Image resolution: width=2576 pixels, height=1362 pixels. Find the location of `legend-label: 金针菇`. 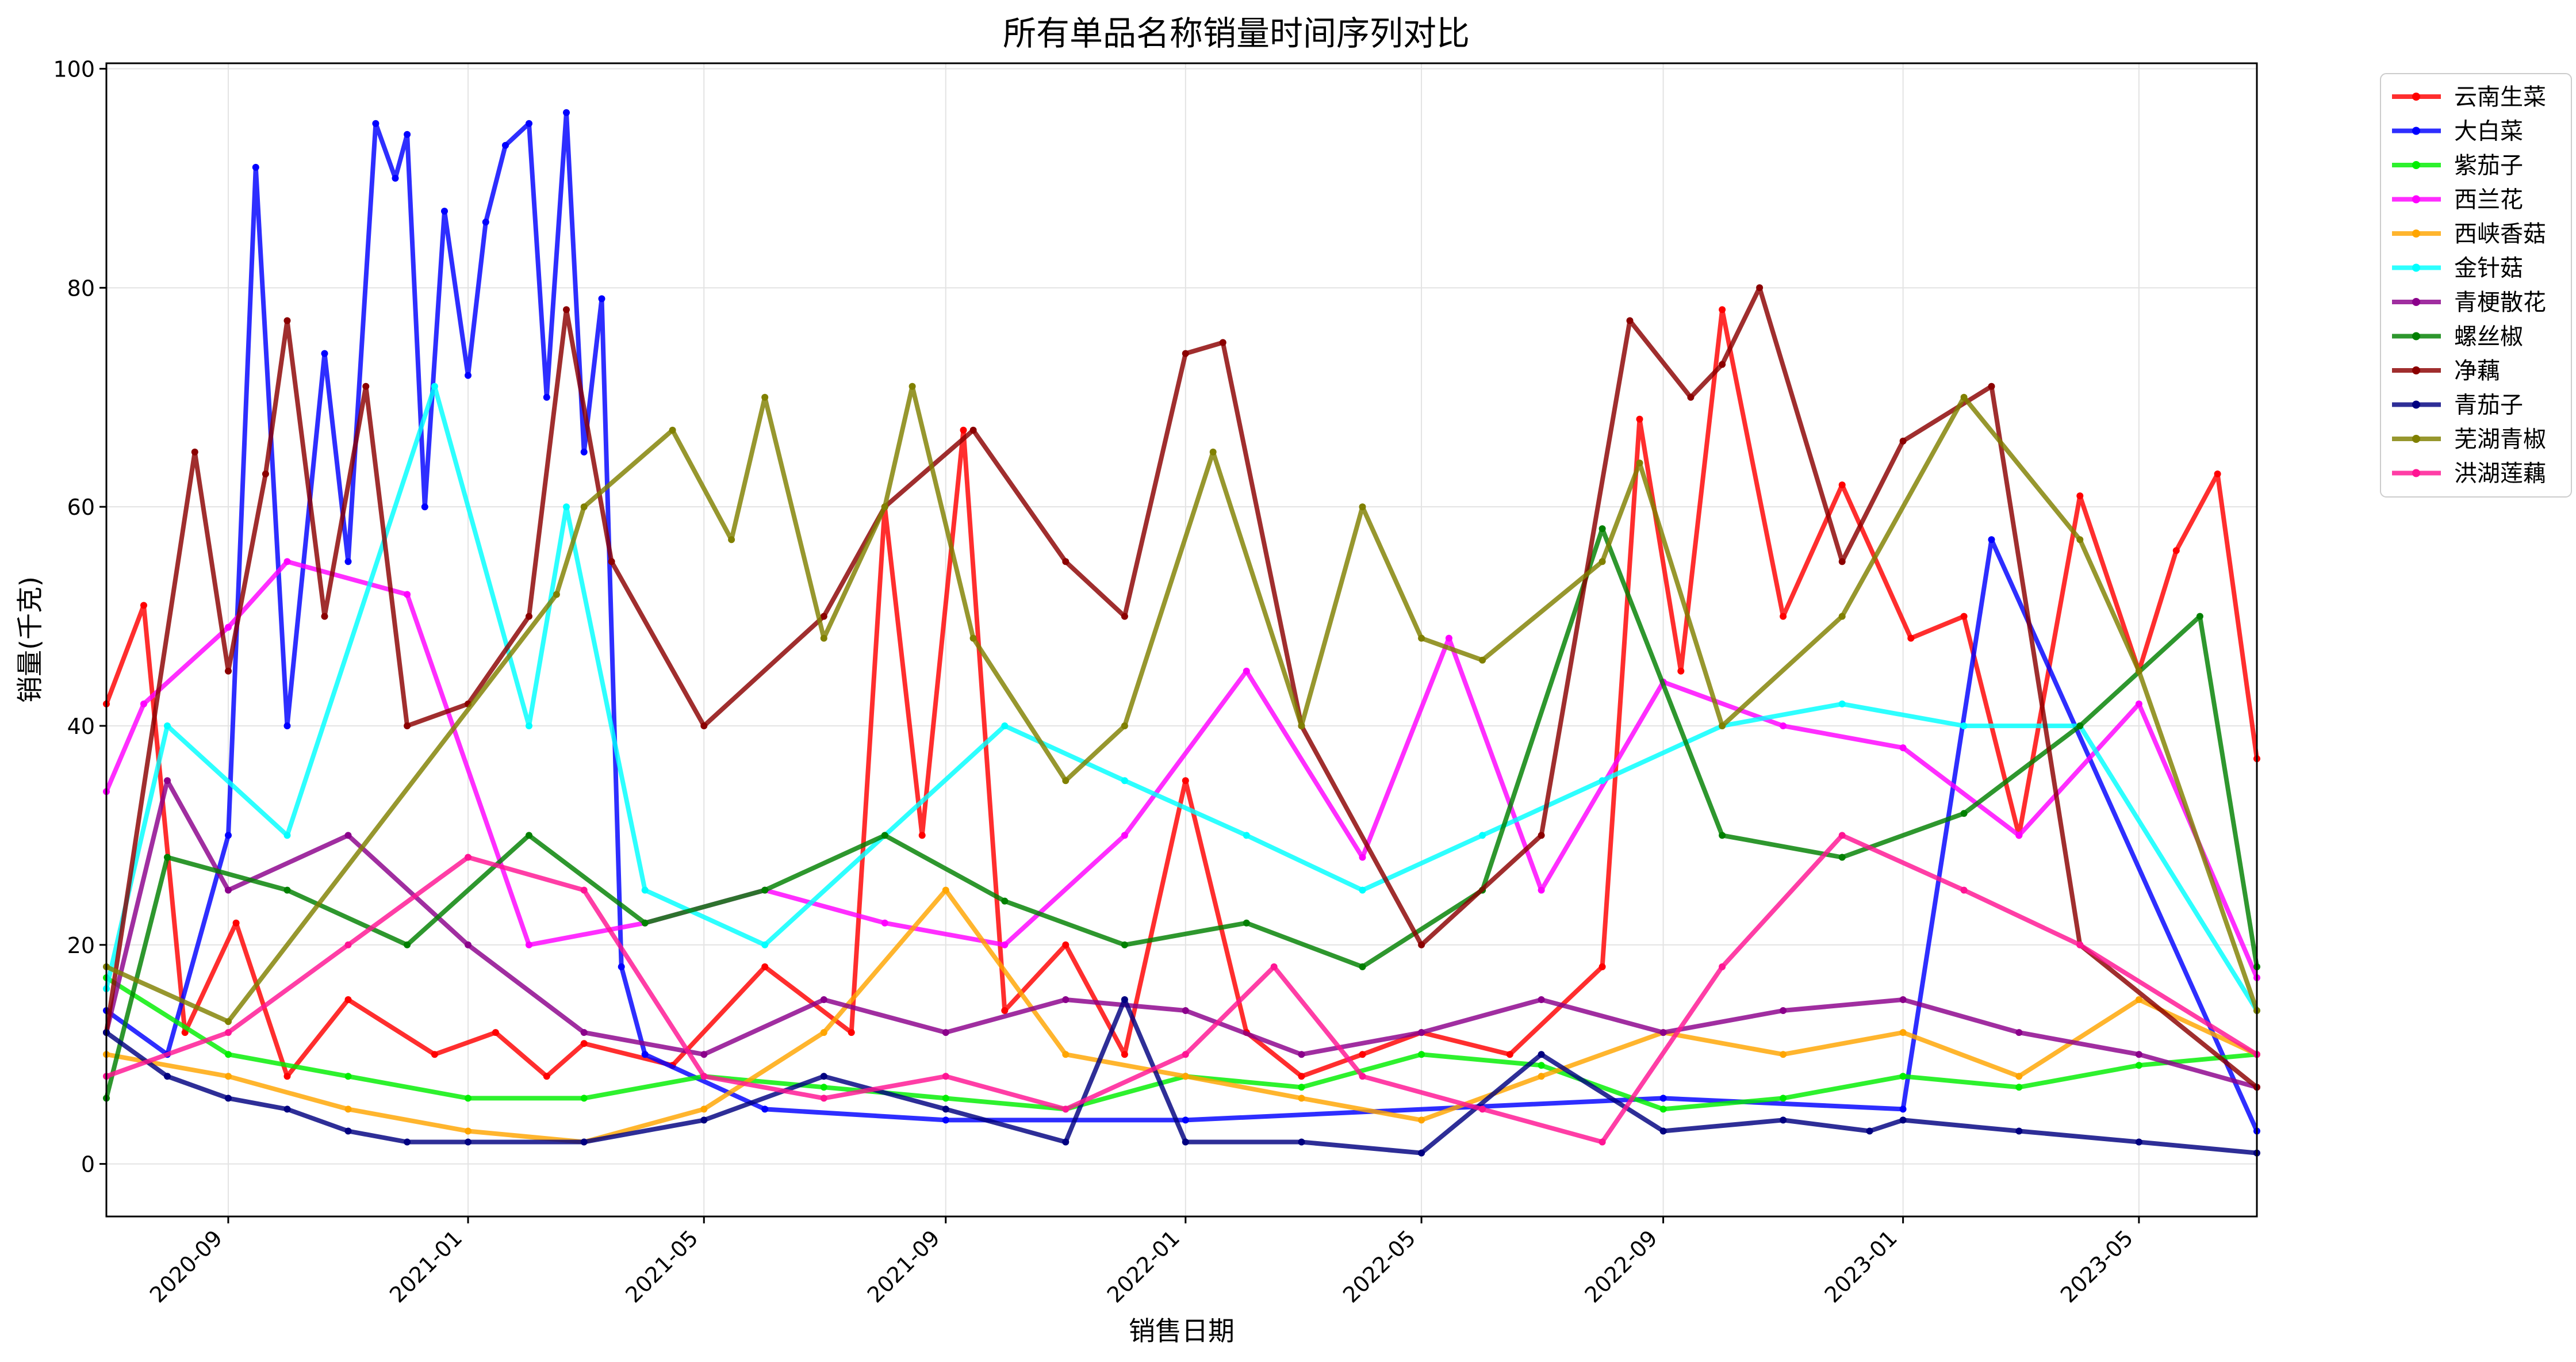

legend-label: 金针菇 is located at coordinates (2488, 268).